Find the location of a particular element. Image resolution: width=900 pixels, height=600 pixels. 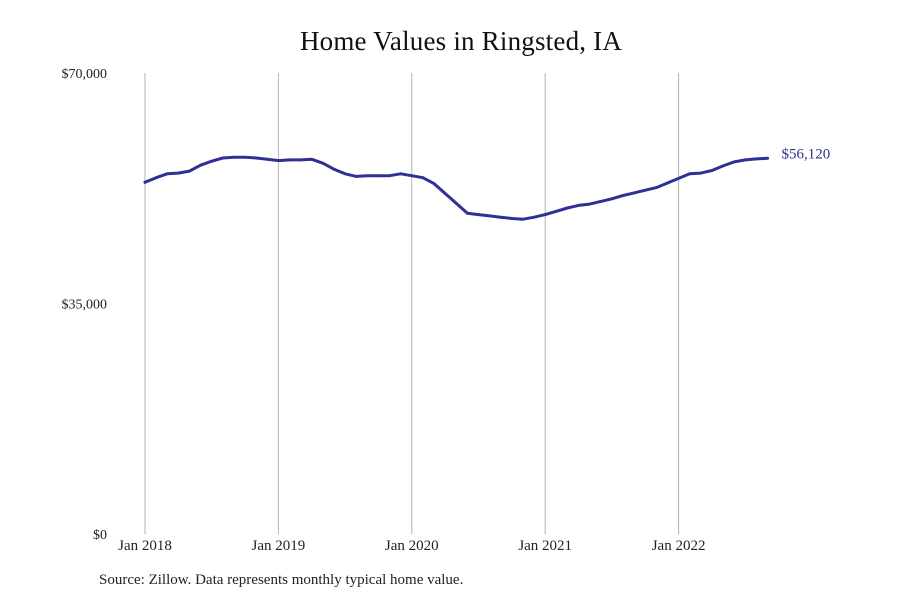

series-line is located at coordinates (456, 188).